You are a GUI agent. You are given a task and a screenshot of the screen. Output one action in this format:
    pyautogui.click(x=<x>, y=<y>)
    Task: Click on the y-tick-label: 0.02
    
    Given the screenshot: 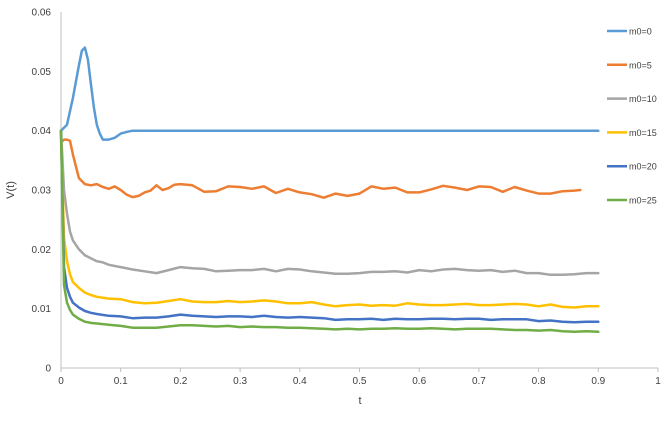 What is the action you would take?
    pyautogui.click(x=42, y=250)
    